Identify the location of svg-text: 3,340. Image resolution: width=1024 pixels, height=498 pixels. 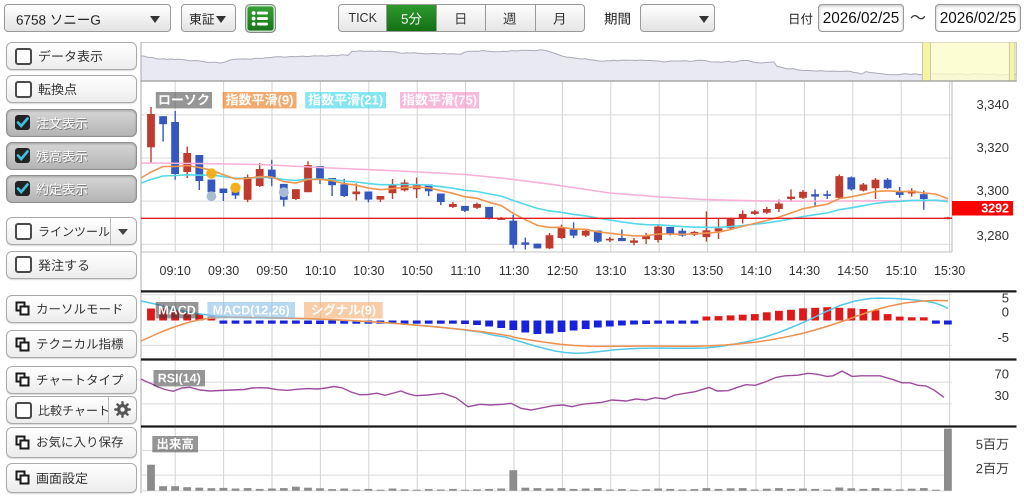
(992, 104).